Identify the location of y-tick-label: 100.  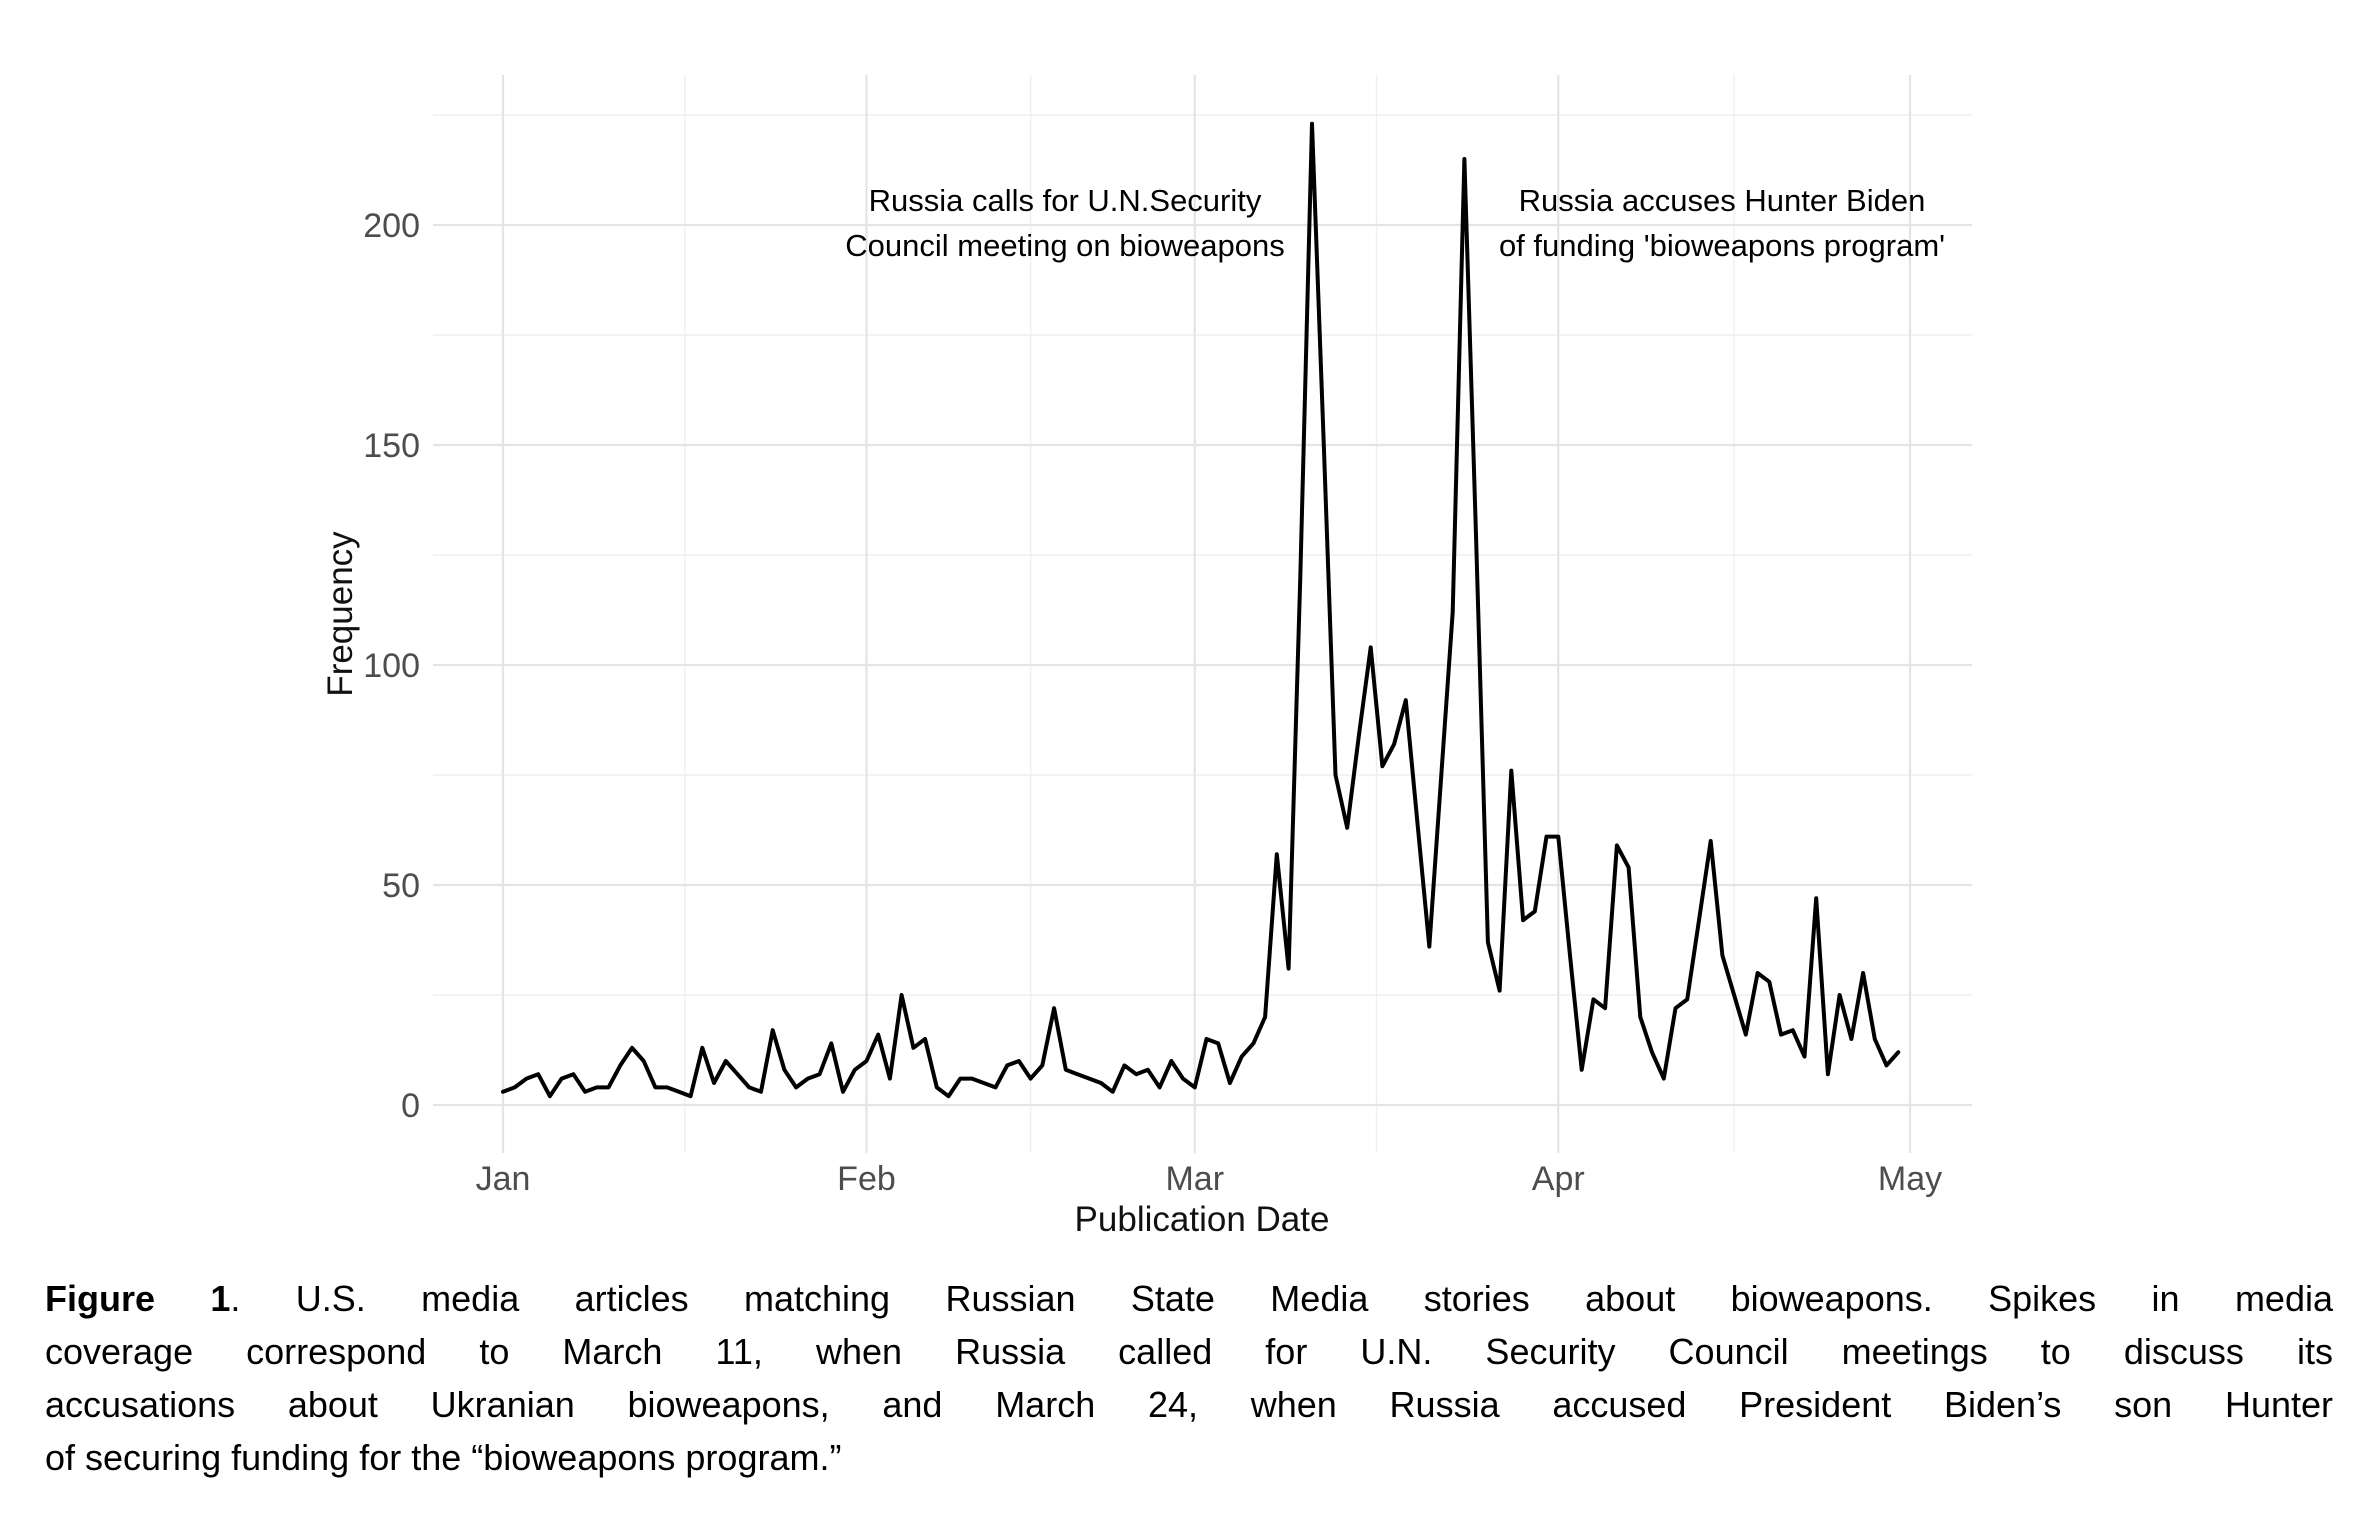
(391, 666).